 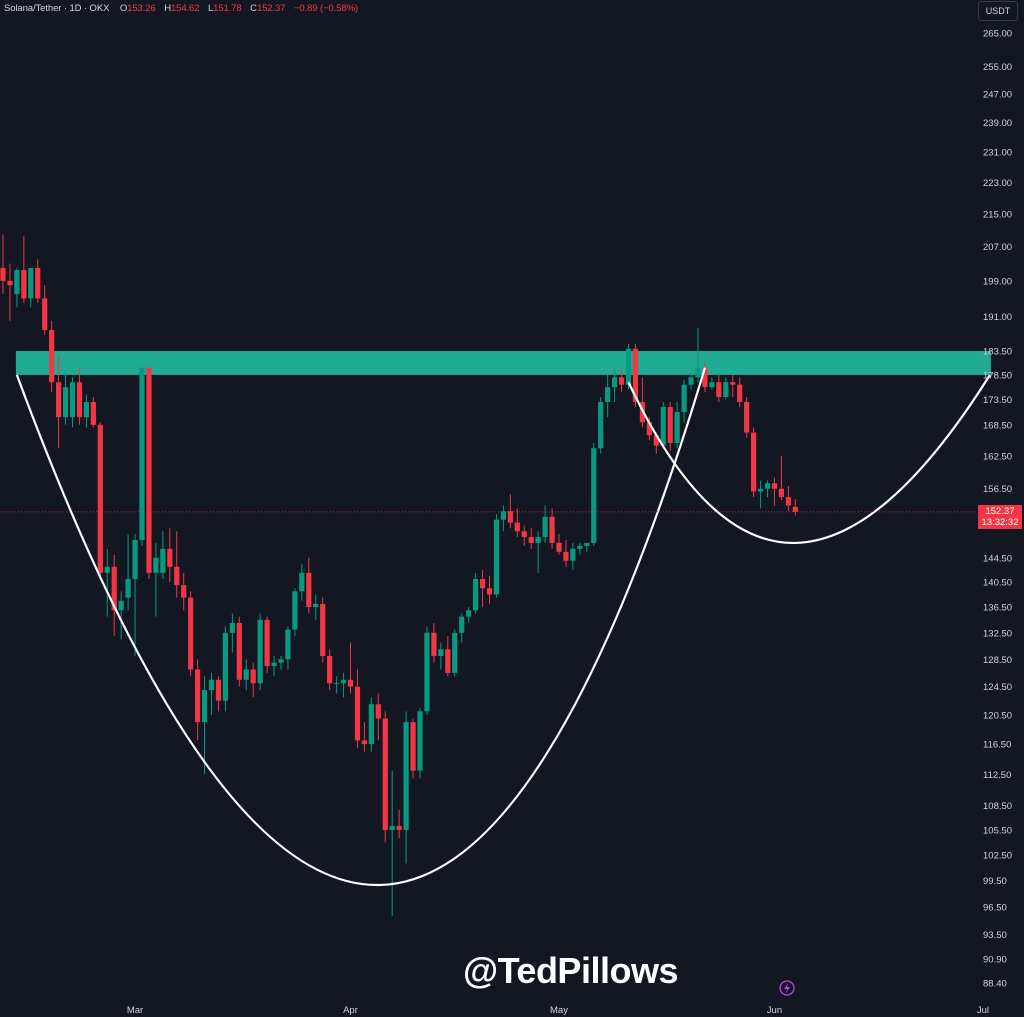 What do you see at coordinates (185, 8) in the screenshot?
I see `high-value: 154.62` at bounding box center [185, 8].